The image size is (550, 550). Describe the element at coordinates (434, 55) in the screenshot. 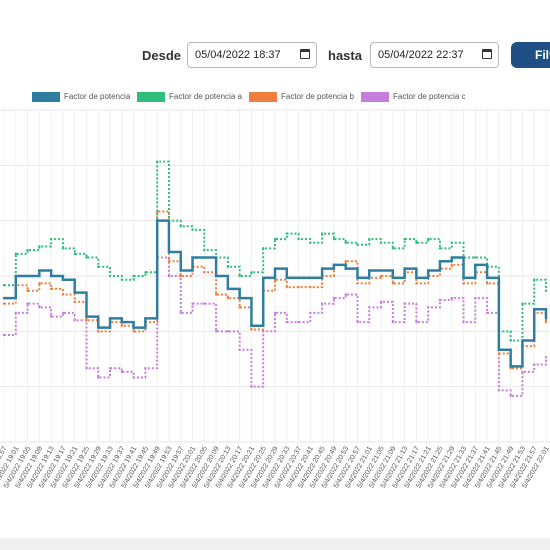

I see `hasta-datetime-input: 05/04/2022 22:37` at that location.